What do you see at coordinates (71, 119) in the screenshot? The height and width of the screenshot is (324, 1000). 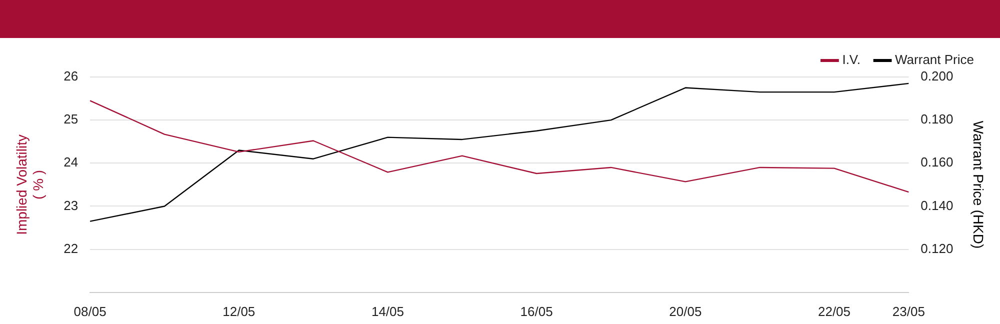 I see `y-tick-label: 25` at bounding box center [71, 119].